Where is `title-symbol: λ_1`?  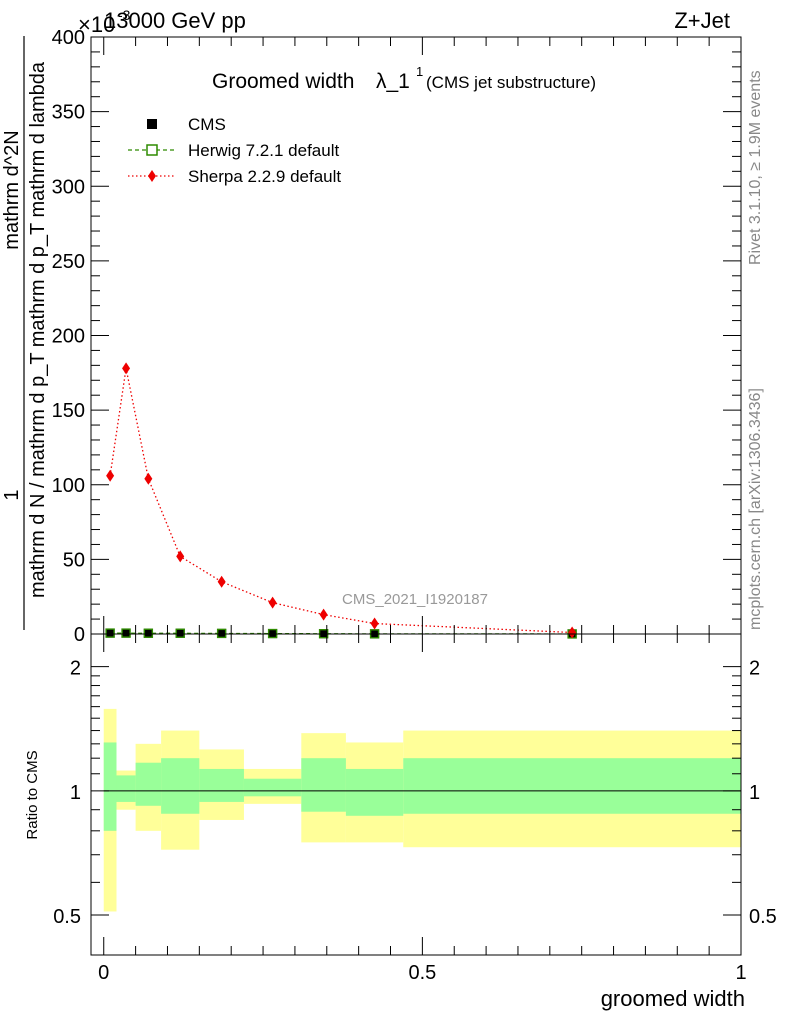 title-symbol: λ_1 is located at coordinates (393, 81).